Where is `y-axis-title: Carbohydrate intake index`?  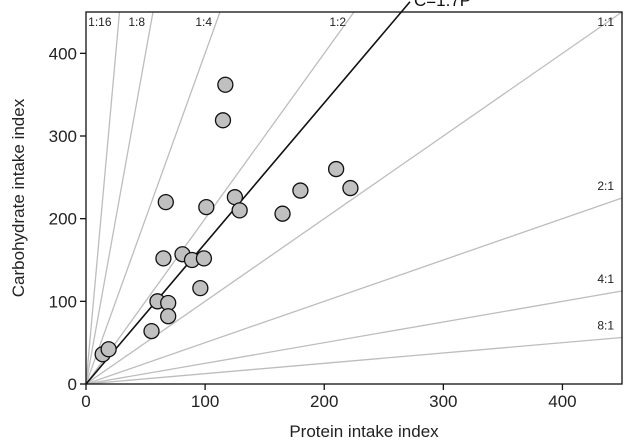
y-axis-title: Carbohydrate intake index is located at coordinates (18, 197).